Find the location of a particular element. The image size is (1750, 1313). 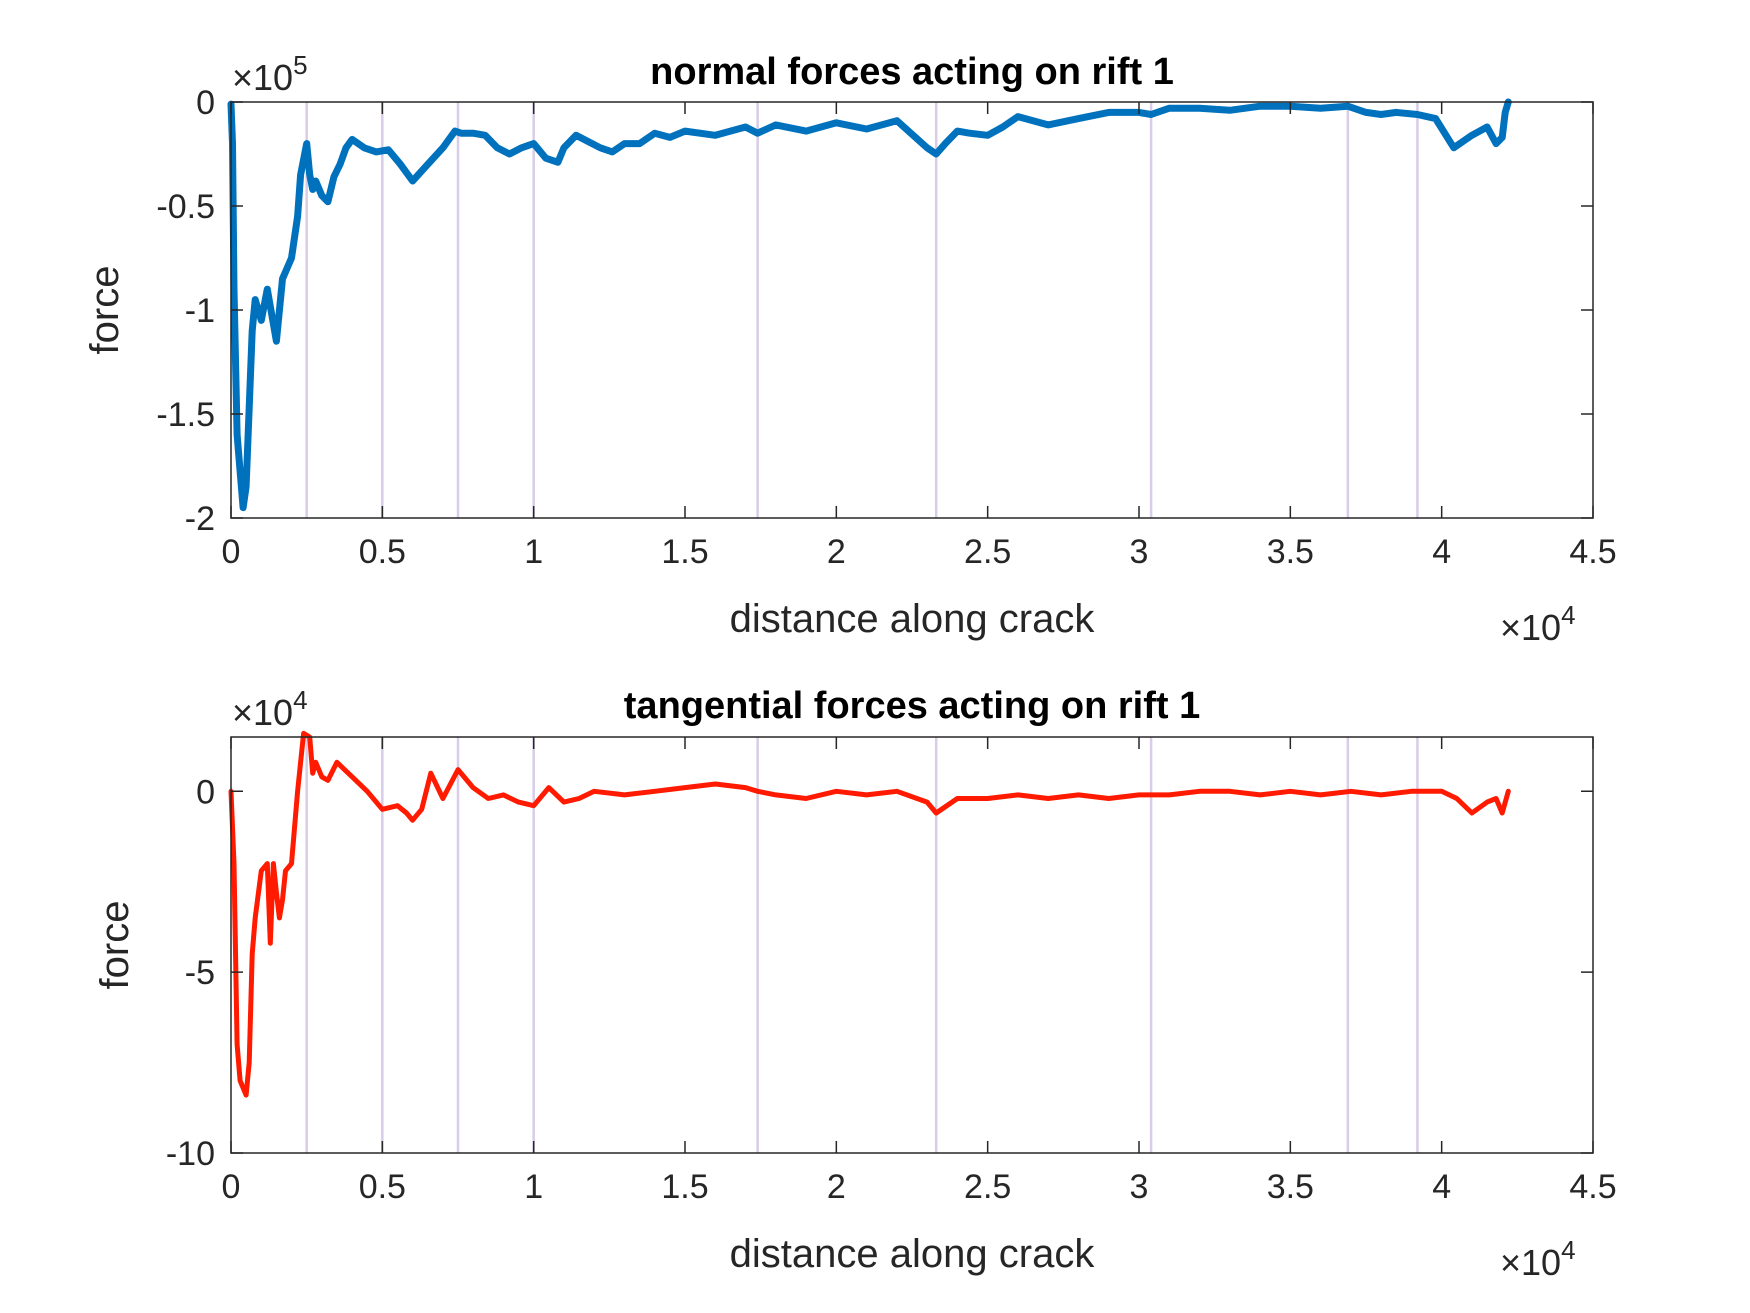

y-tick-label: -1.5 is located at coordinates (185, 415).